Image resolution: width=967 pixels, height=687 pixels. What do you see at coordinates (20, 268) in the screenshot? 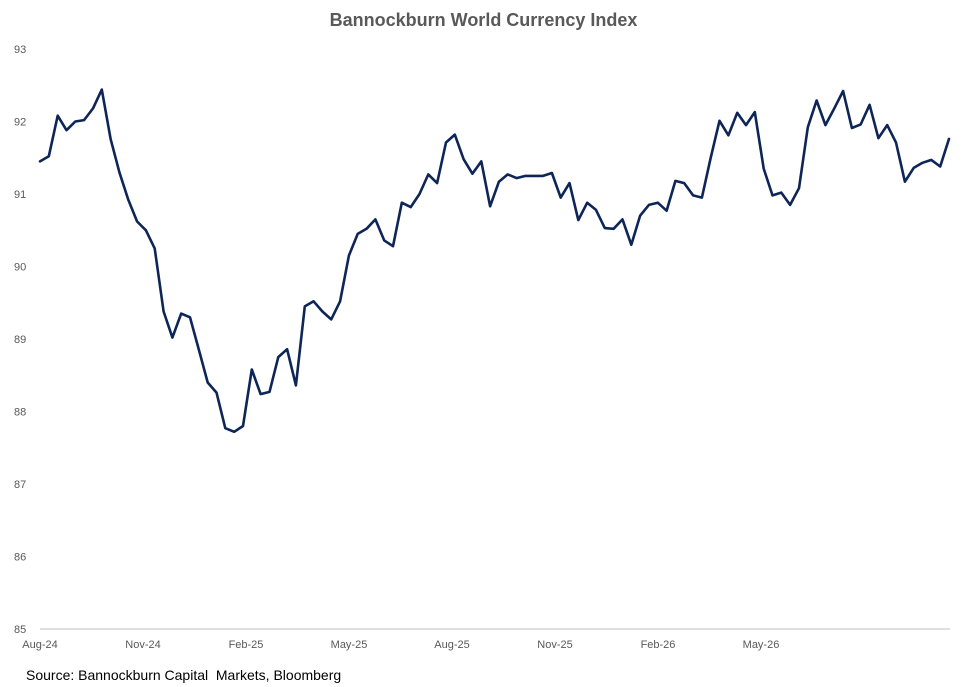
I see `y-tick-label: 90` at bounding box center [20, 268].